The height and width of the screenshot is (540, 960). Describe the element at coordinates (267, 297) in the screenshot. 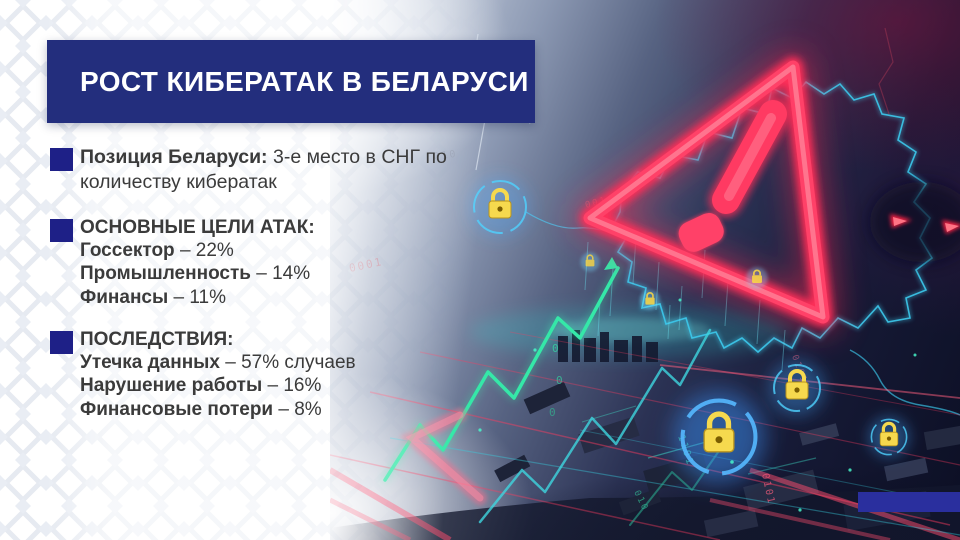

I see `stat-line: Финансы – 11%` at that location.